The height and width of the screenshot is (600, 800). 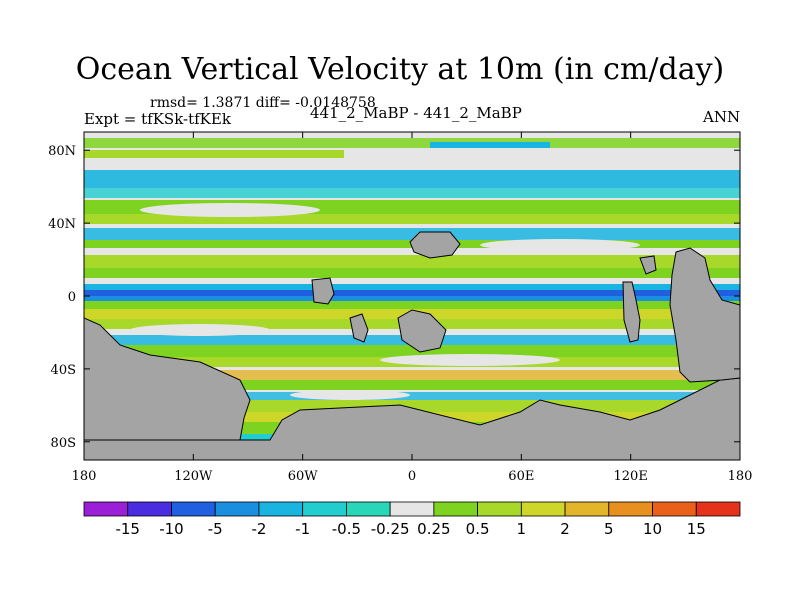 What do you see at coordinates (631, 312) in the screenshot?
I see `land-africa` at bounding box center [631, 312].